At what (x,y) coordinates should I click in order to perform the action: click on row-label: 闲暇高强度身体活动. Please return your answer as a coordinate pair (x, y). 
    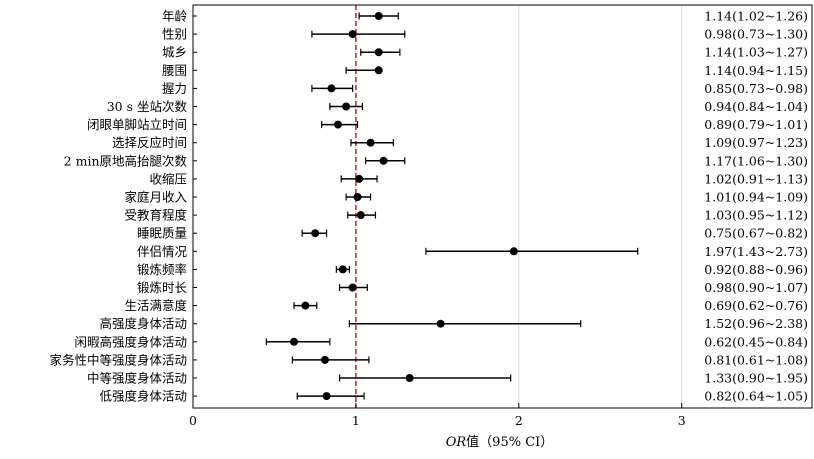
    Looking at the image, I should click on (130, 341).